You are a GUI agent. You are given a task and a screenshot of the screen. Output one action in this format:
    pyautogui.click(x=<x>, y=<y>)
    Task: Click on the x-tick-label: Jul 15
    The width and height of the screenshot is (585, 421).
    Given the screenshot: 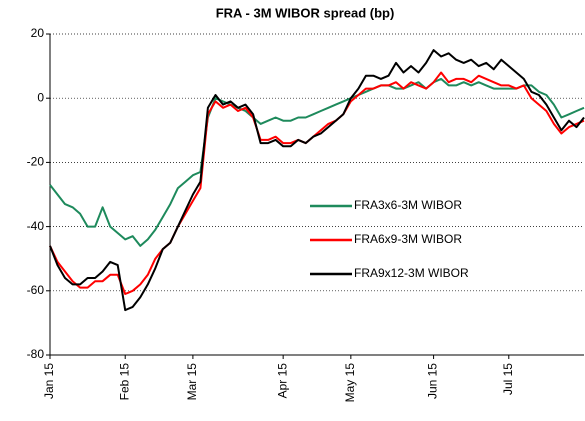 What is the action you would take?
    pyautogui.click(x=508, y=379)
    